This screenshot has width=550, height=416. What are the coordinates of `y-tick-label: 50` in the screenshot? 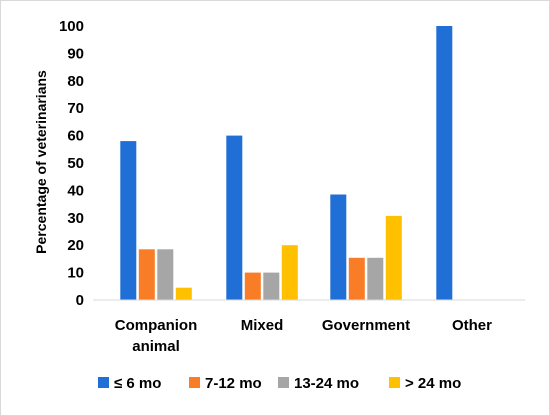 It's located at (75, 163).